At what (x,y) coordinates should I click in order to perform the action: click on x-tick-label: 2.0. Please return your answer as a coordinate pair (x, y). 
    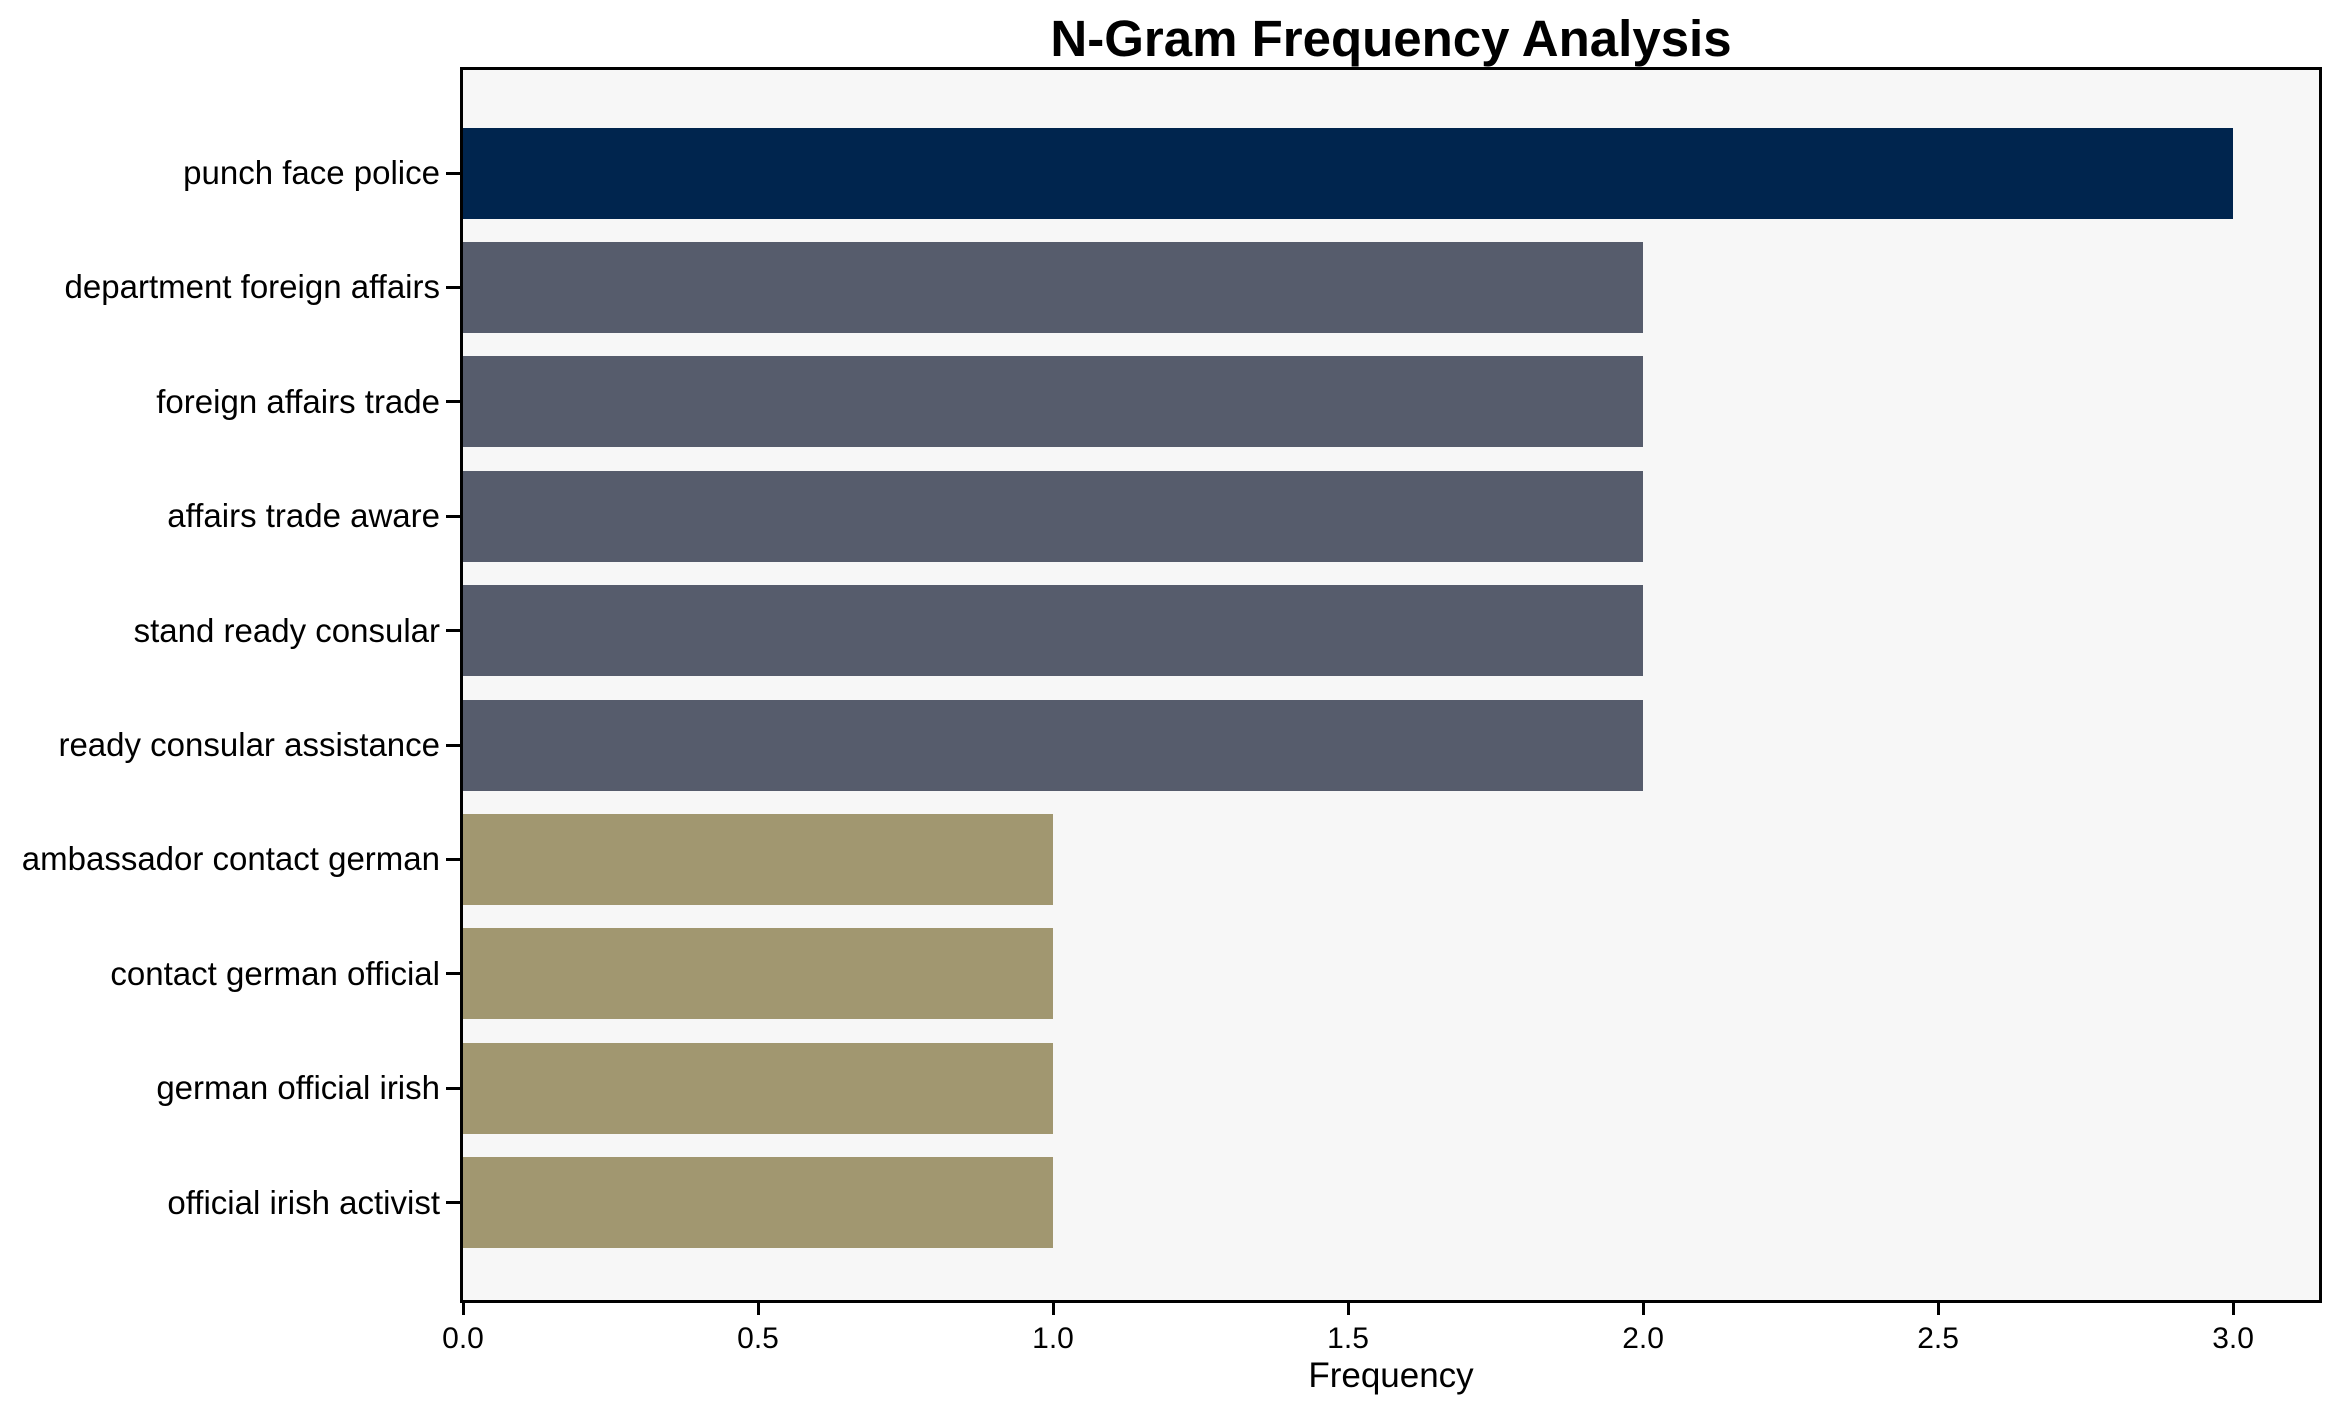
    Looking at the image, I should click on (1643, 1338).